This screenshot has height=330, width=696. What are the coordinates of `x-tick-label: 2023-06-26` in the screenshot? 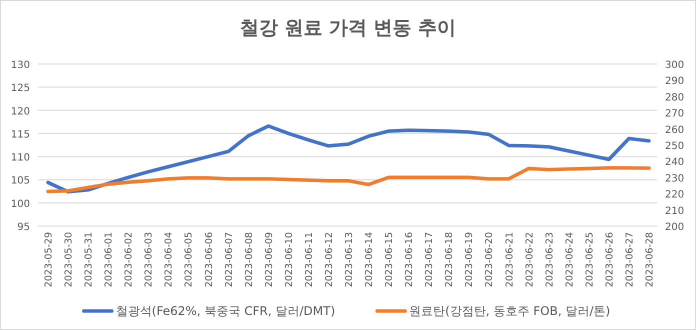 It's located at (610, 260).